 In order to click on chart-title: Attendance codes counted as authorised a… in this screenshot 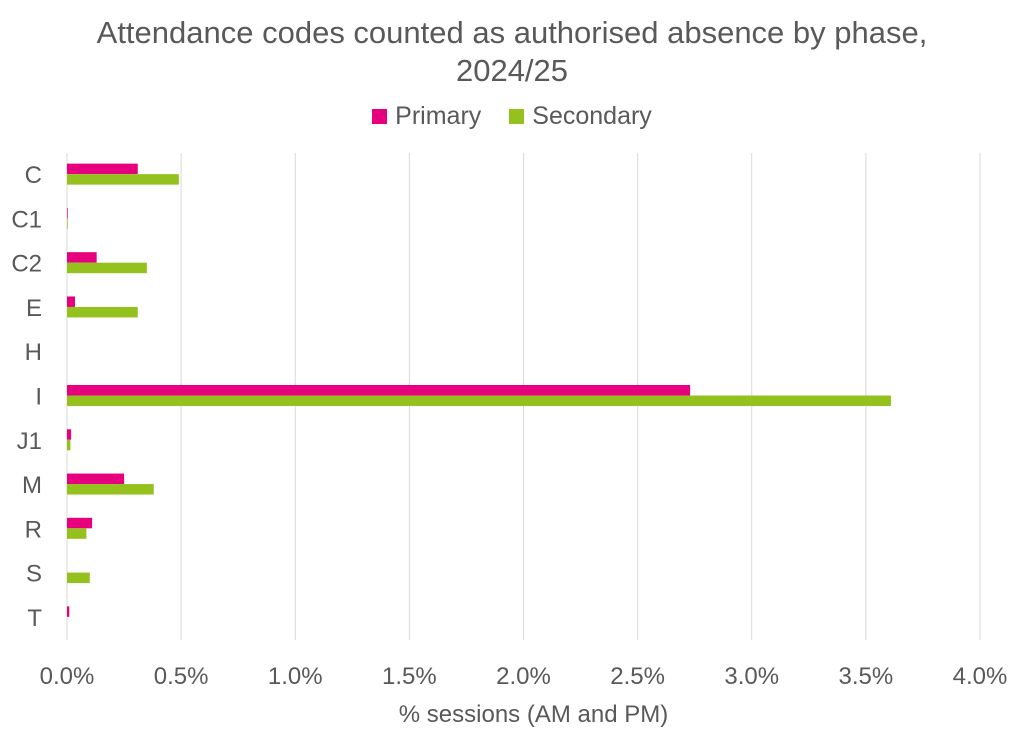, I will do `click(512, 51)`.